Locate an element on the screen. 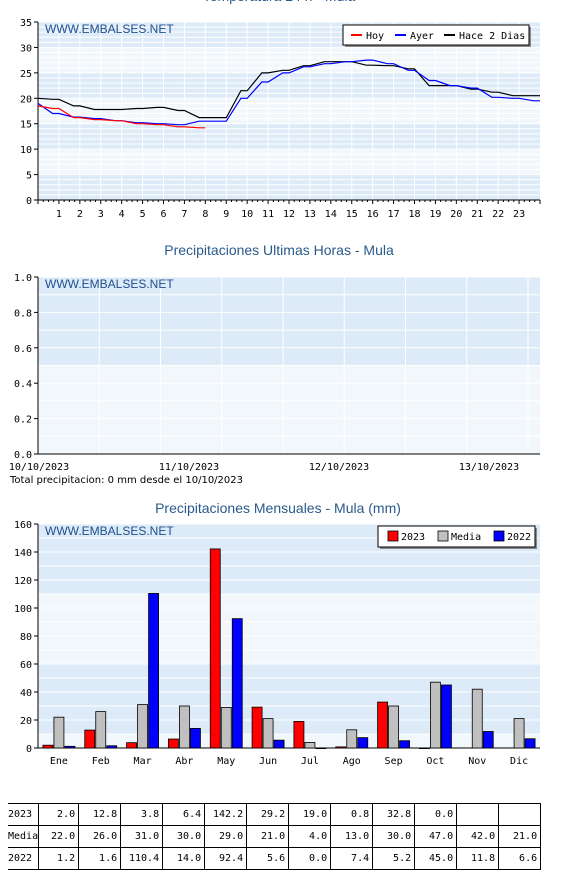 The width and height of the screenshot is (578, 892). temp-xtick-label: 18 is located at coordinates (414, 214).